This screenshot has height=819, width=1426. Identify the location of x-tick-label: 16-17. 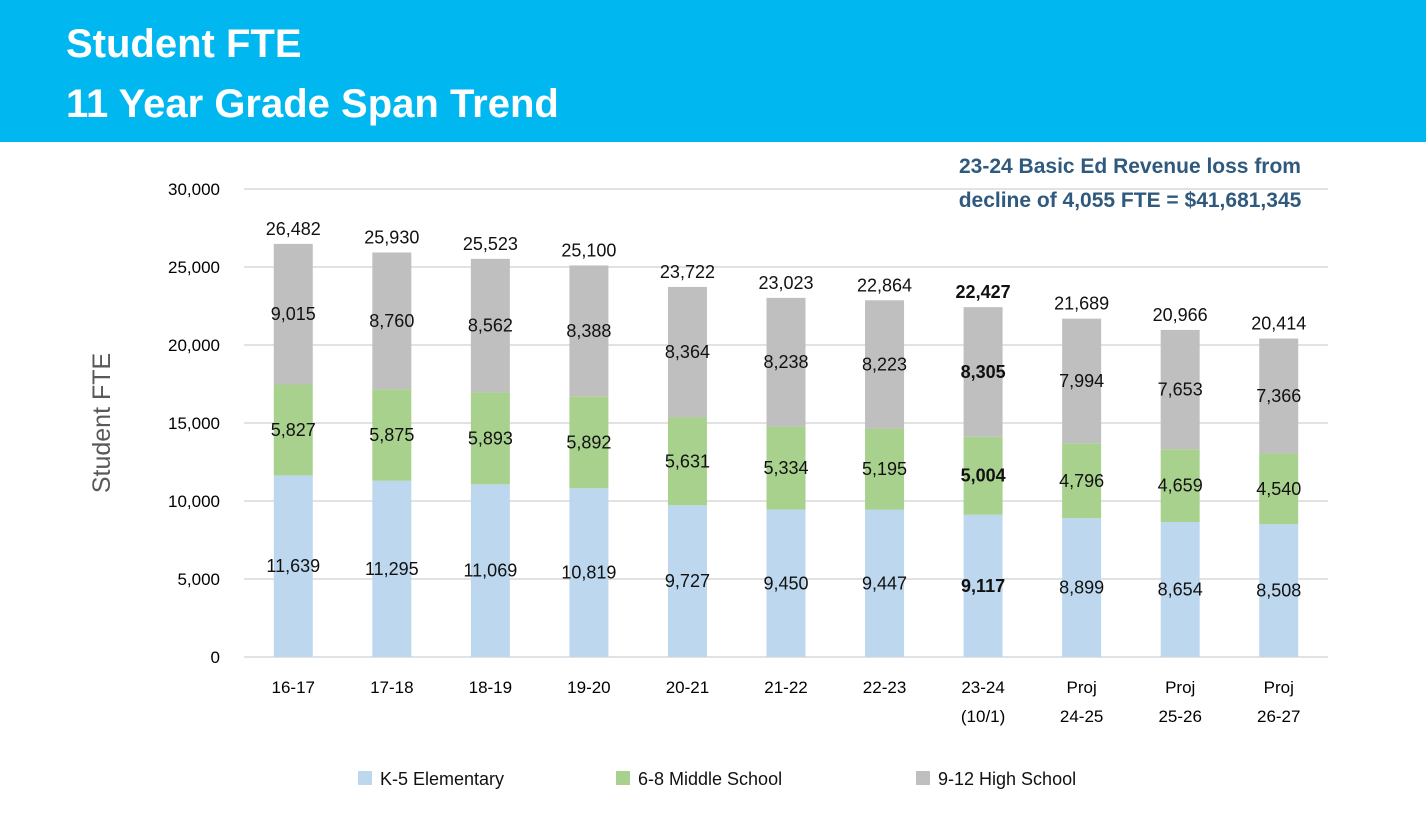
(293, 687).